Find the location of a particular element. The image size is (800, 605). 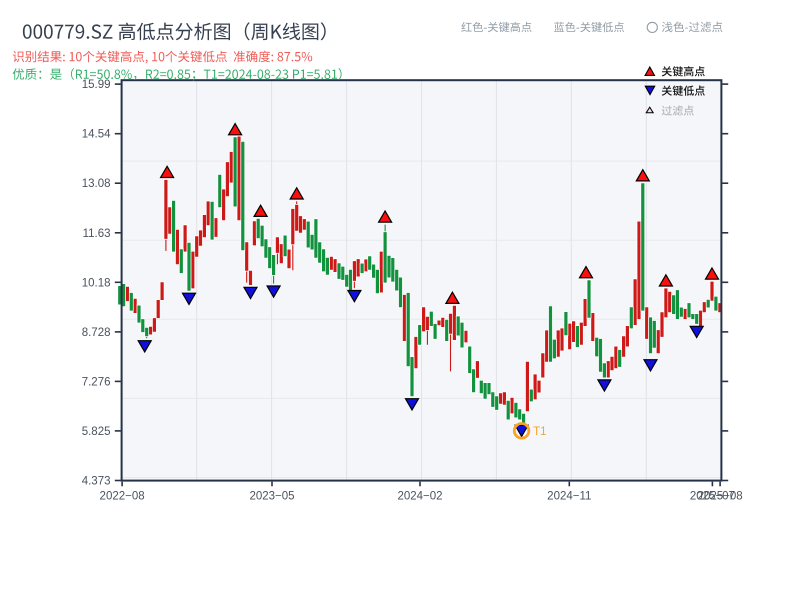

svg-text: 5.825 is located at coordinates (96, 432).